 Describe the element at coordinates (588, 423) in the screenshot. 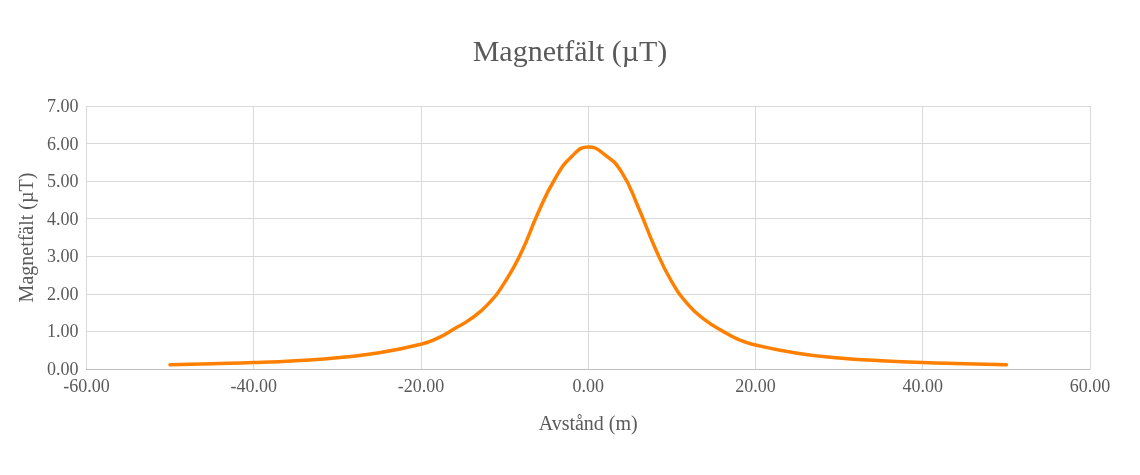

I see `x-axis-title: Avstånd (m)` at that location.